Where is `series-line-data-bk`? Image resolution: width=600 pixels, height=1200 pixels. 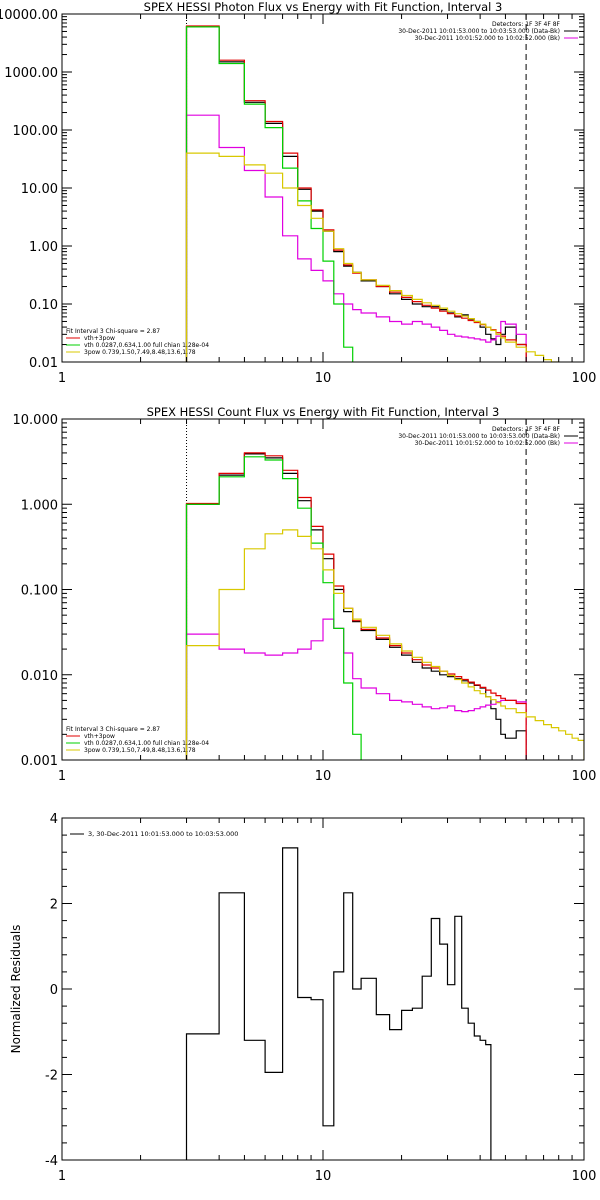 series-line-data-bk is located at coordinates (356, 606).